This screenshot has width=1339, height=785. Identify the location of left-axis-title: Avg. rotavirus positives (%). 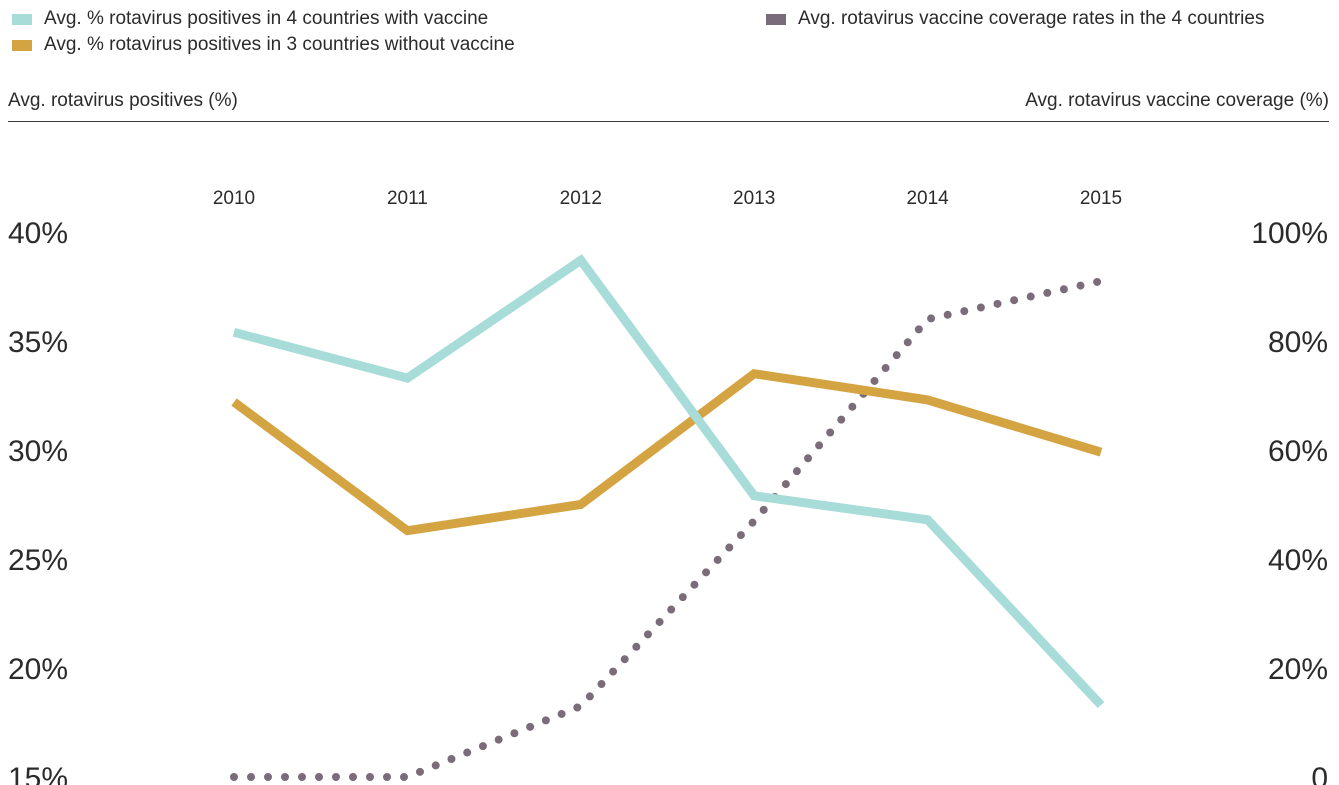
(123, 100).